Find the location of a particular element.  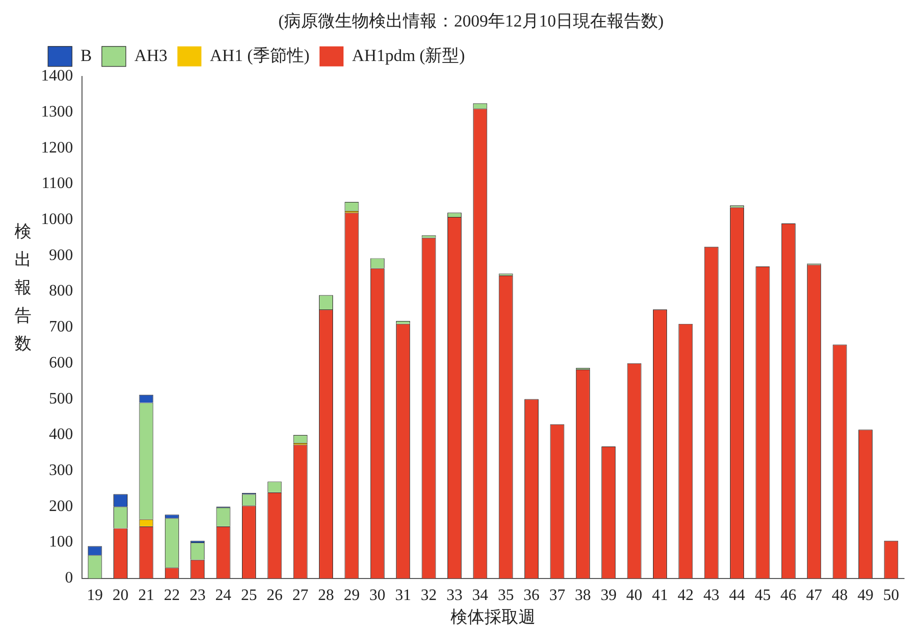

x-tick-label: 26 is located at coordinates (274, 595).